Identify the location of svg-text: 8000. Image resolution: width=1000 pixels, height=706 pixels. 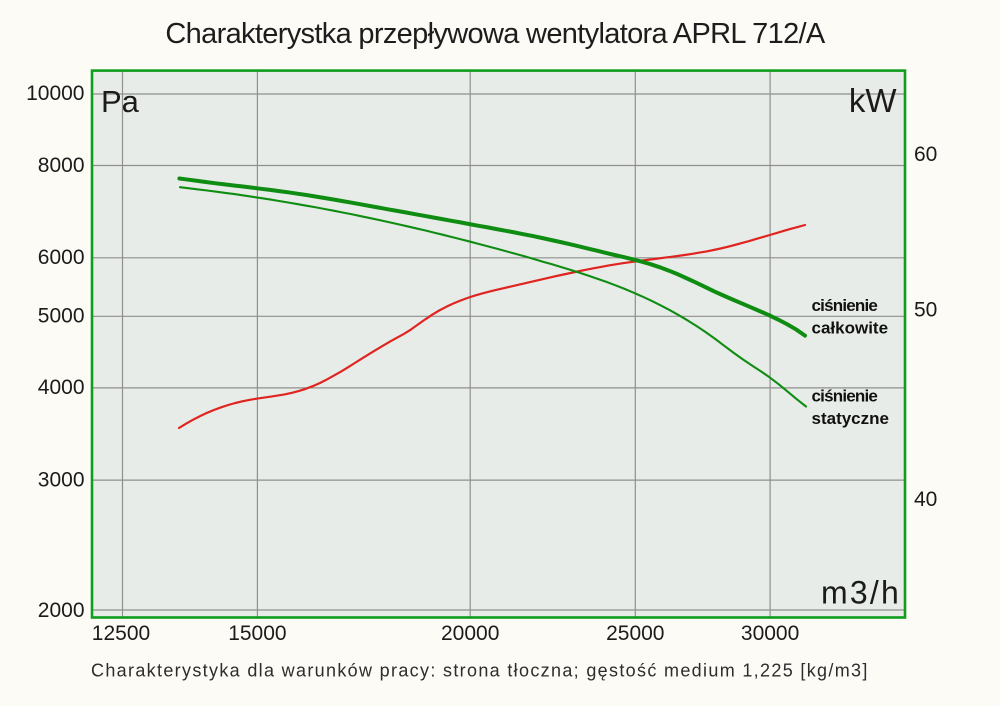
(61, 165).